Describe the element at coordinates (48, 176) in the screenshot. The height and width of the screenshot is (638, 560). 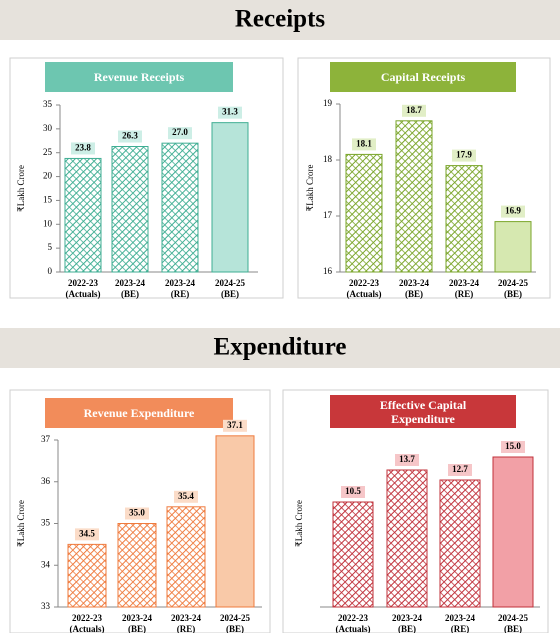
I see `y-tick-label: 20` at that location.